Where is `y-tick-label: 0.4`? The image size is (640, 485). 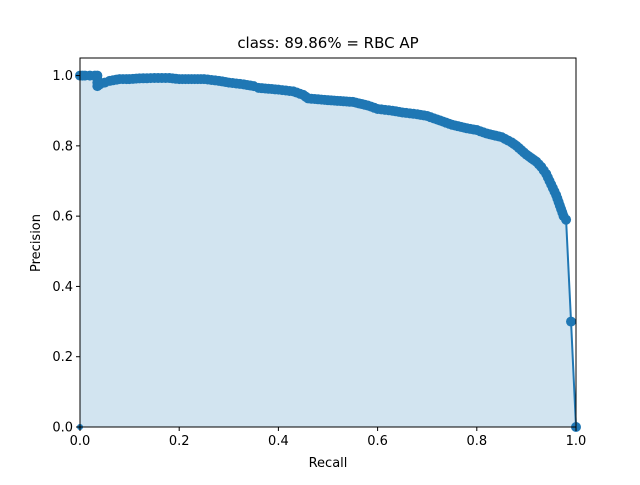
y-tick-label: 0.4 is located at coordinates (62, 287).